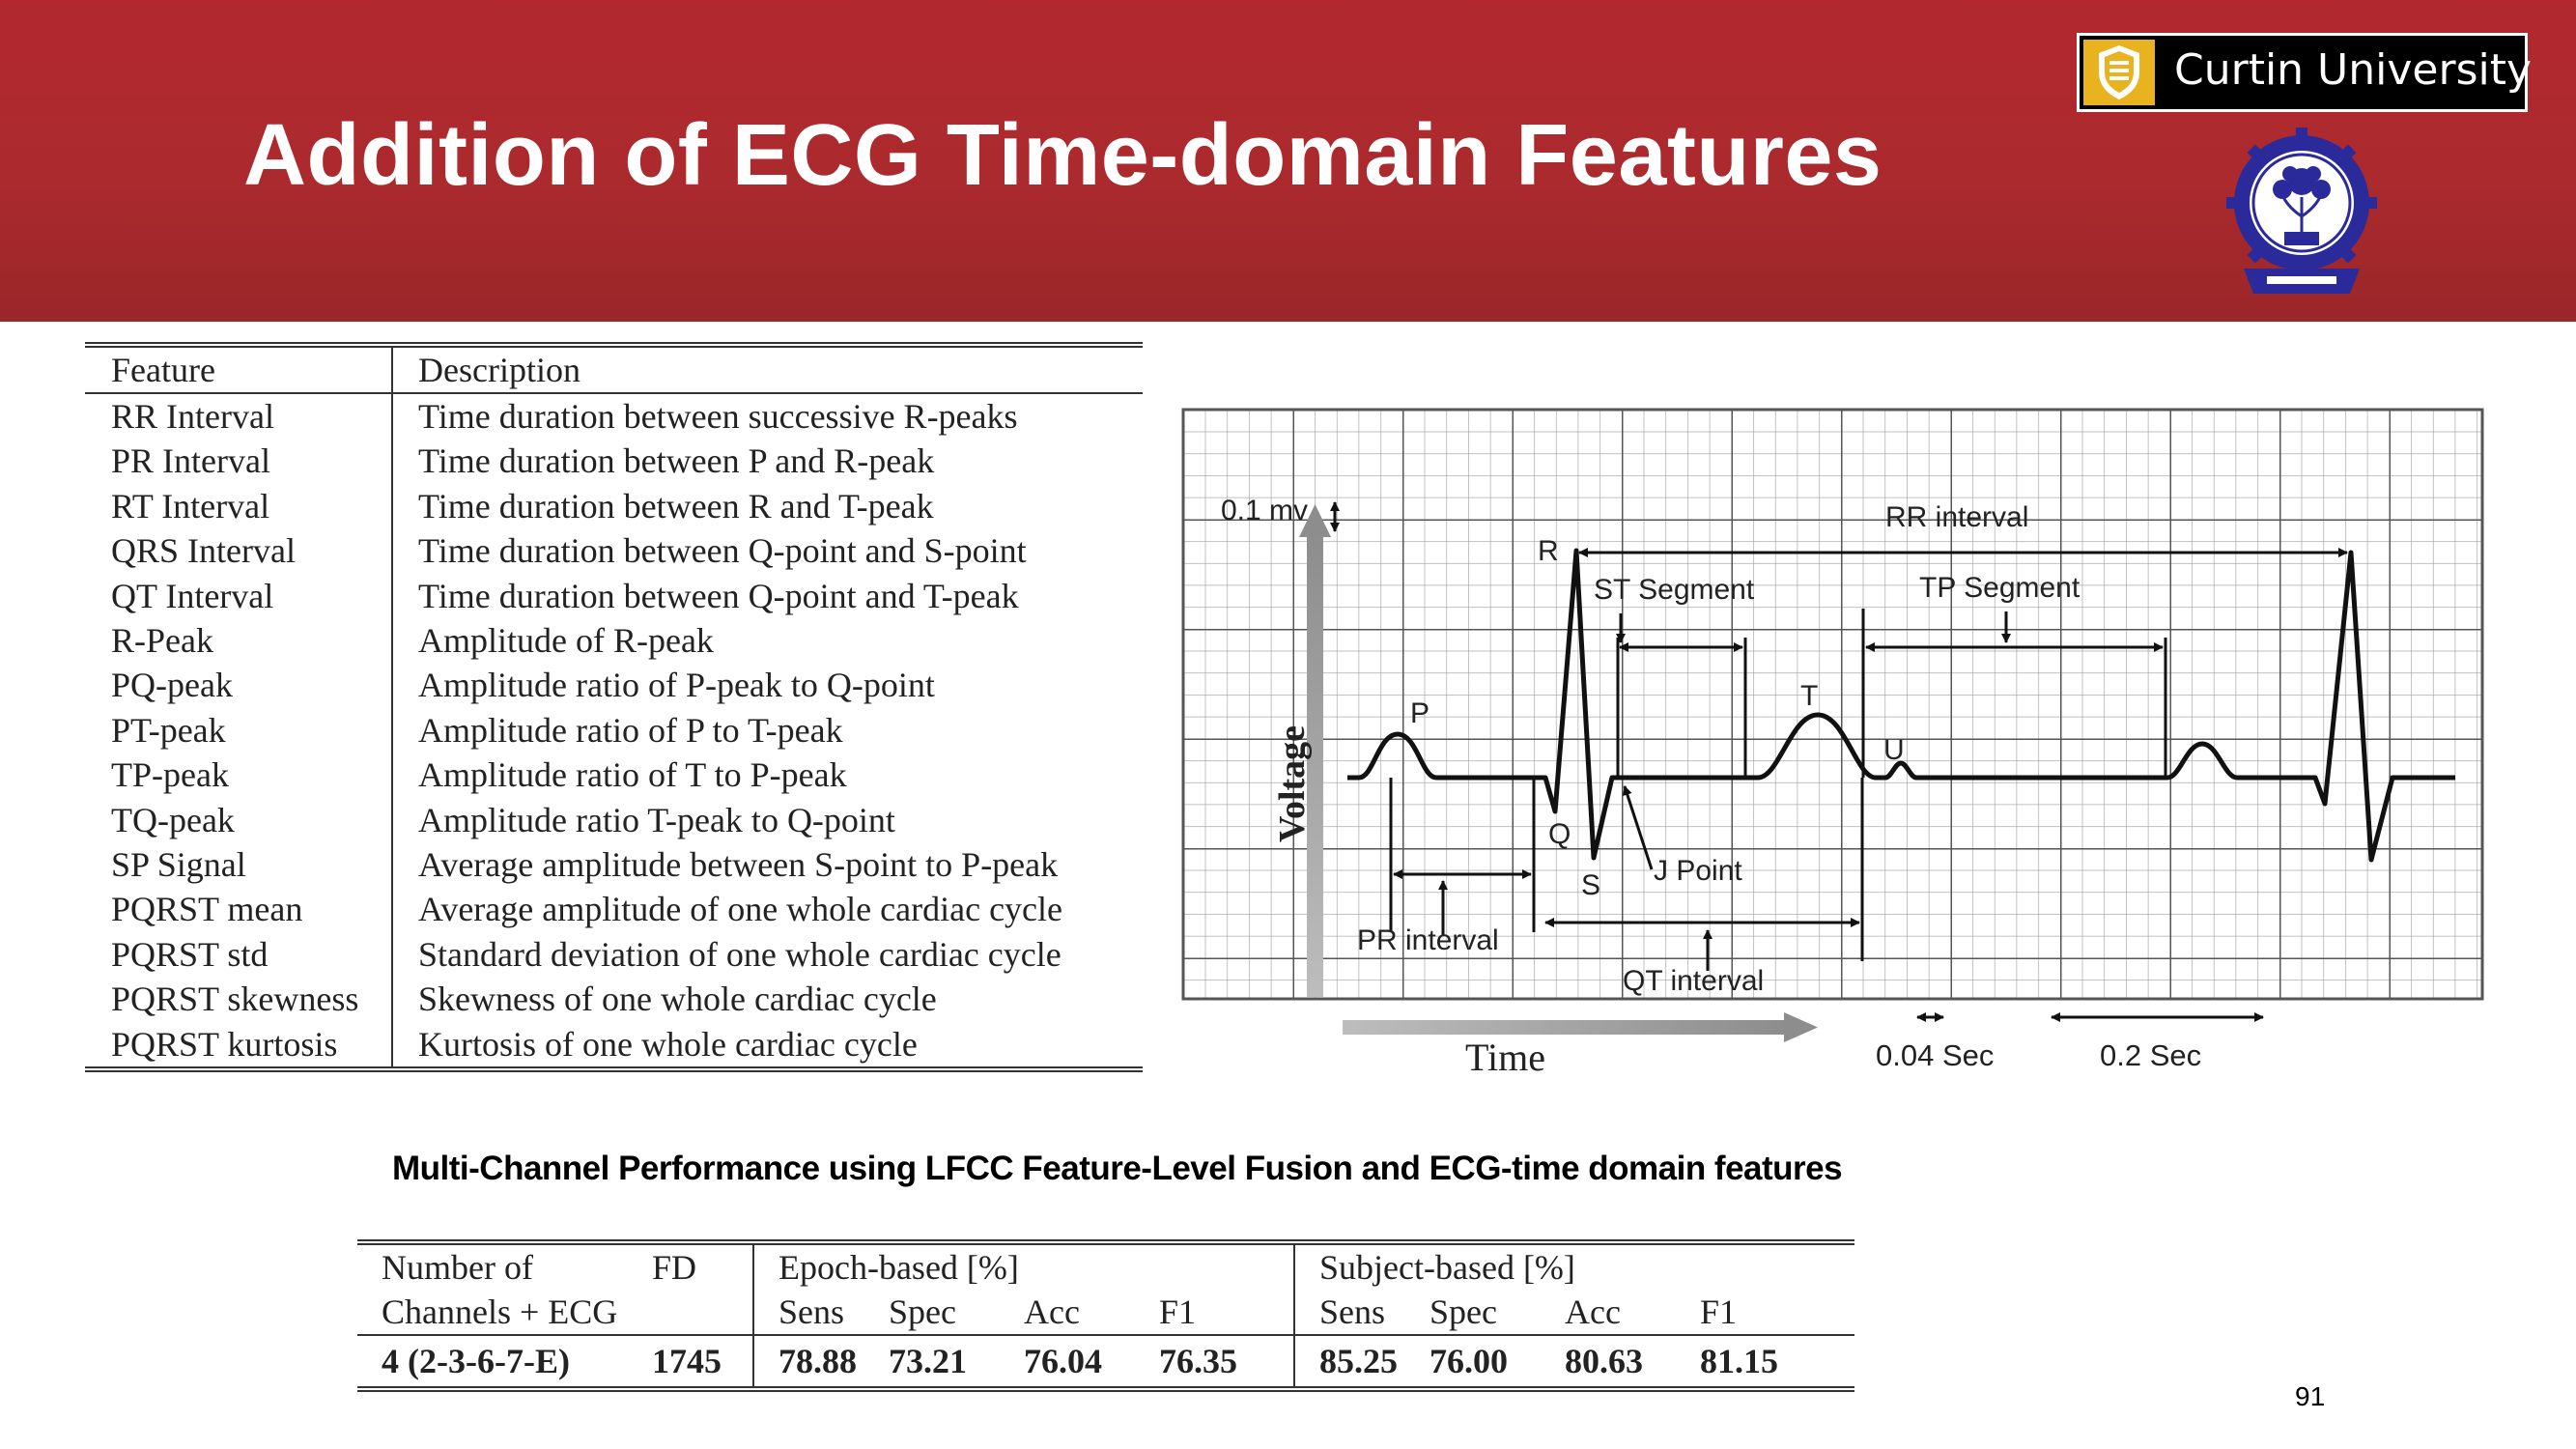  I want to click on rr-interval-marker: RR interval, so click(1963, 529).